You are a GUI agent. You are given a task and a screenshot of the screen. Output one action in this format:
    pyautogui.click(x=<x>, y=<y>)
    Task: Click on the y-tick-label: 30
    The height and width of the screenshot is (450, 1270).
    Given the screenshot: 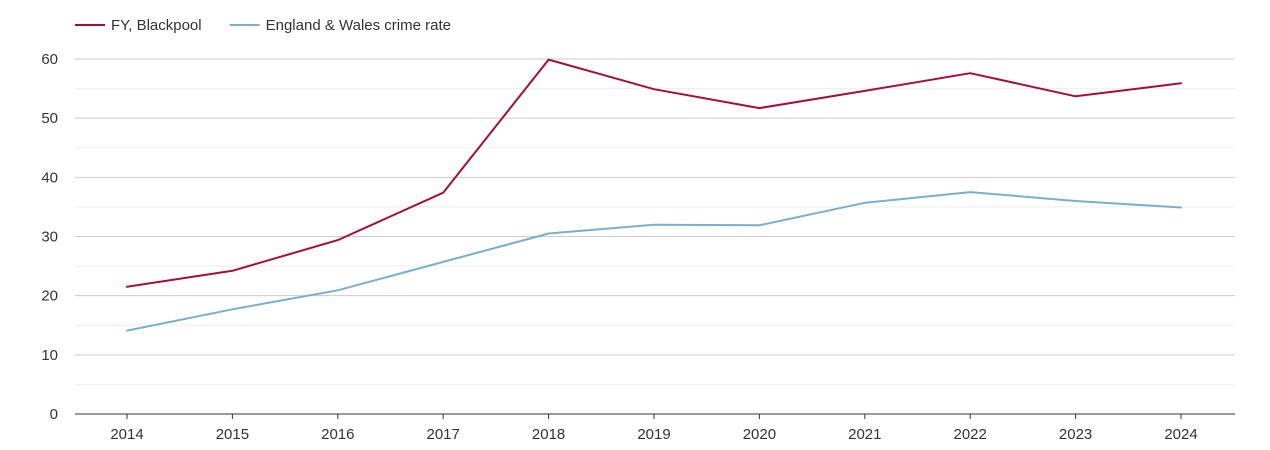 What is the action you would take?
    pyautogui.click(x=49, y=237)
    